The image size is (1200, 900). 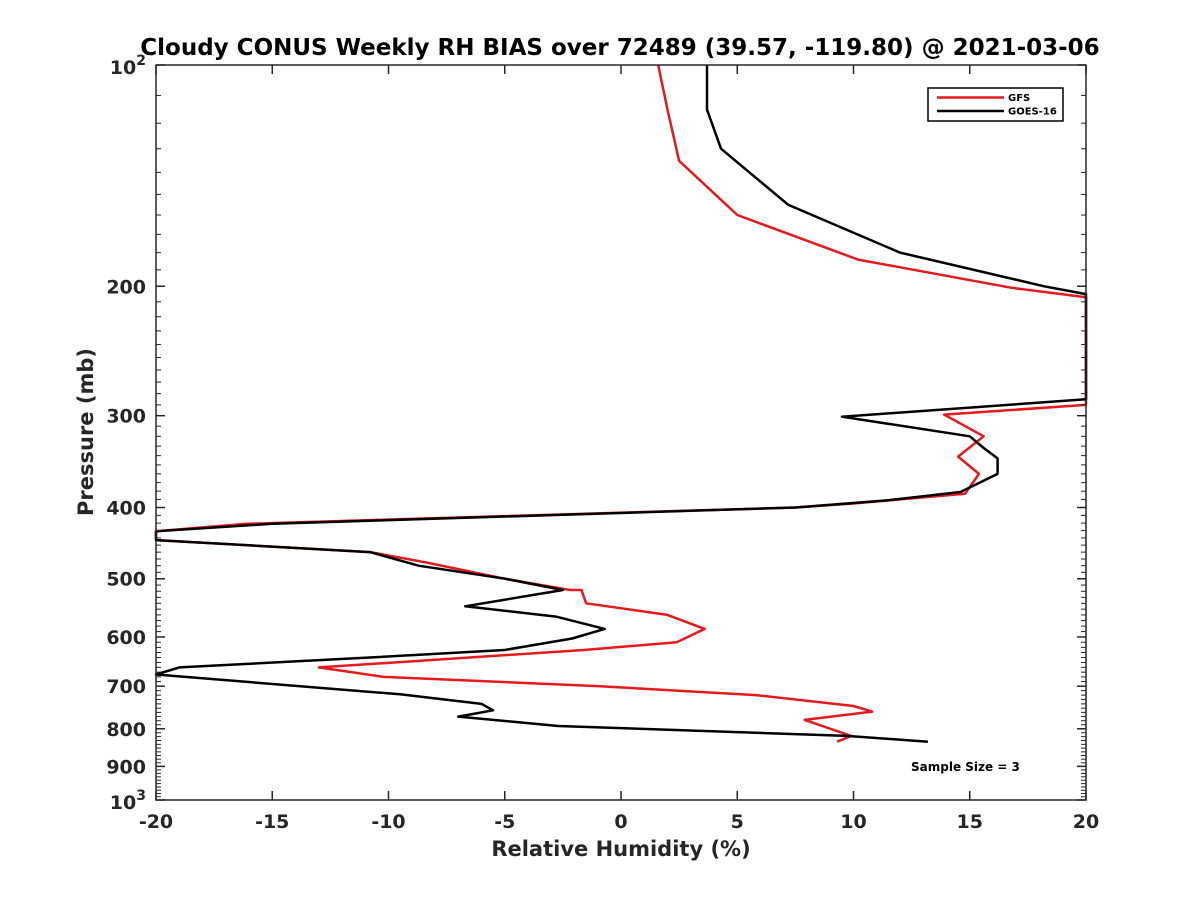 I want to click on y-tick-label: 500, so click(x=126, y=580).